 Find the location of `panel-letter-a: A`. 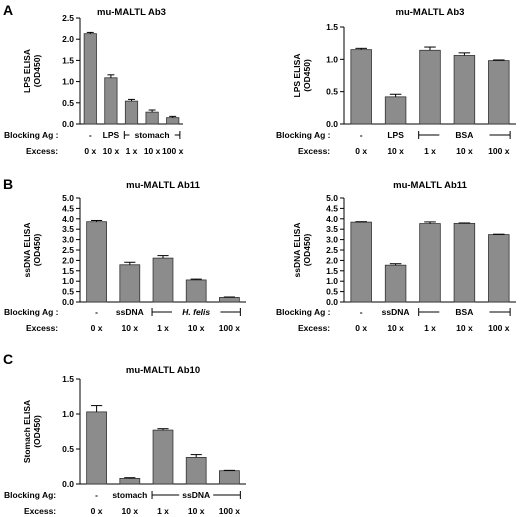

panel-letter-a: A is located at coordinates (8, 10).